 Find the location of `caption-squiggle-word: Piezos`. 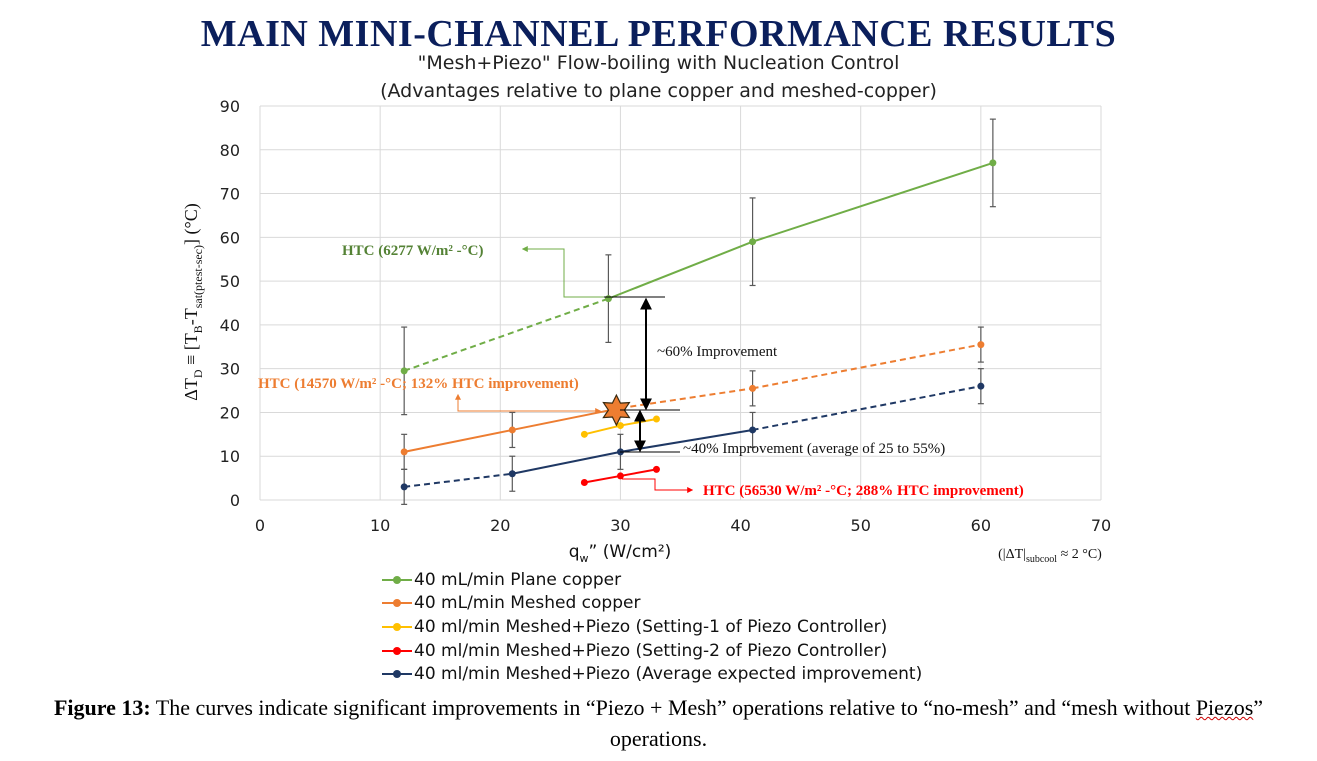

caption-squiggle-word: Piezos is located at coordinates (1224, 707).